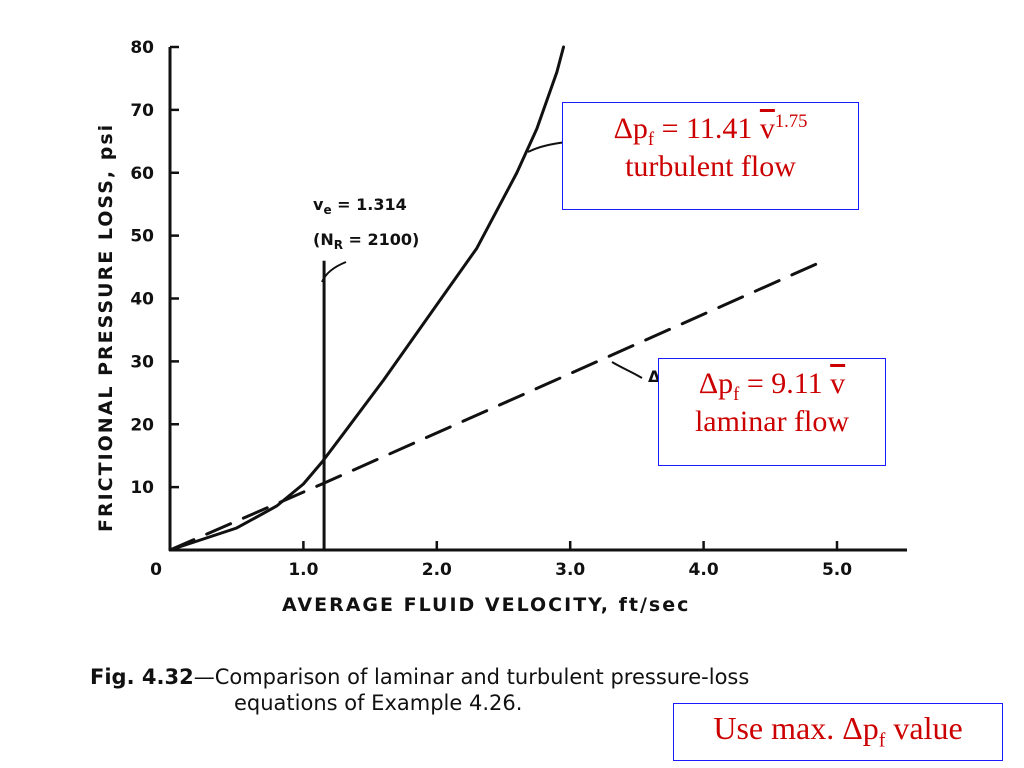 This screenshot has height=768, width=1024. Describe the element at coordinates (707, 128) in the screenshot. I see `turbulent-coefficient: = 11.41` at that location.